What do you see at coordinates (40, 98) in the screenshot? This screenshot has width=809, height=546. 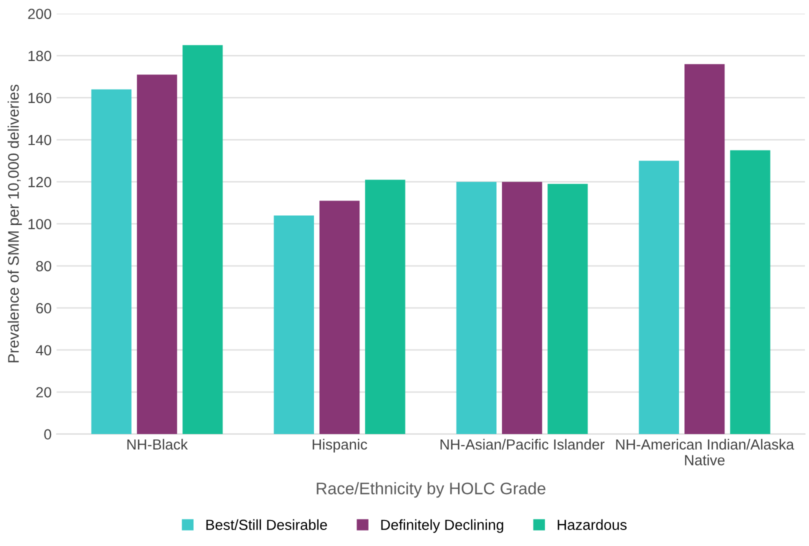 I see `y-tick-label: 160` at bounding box center [40, 98].